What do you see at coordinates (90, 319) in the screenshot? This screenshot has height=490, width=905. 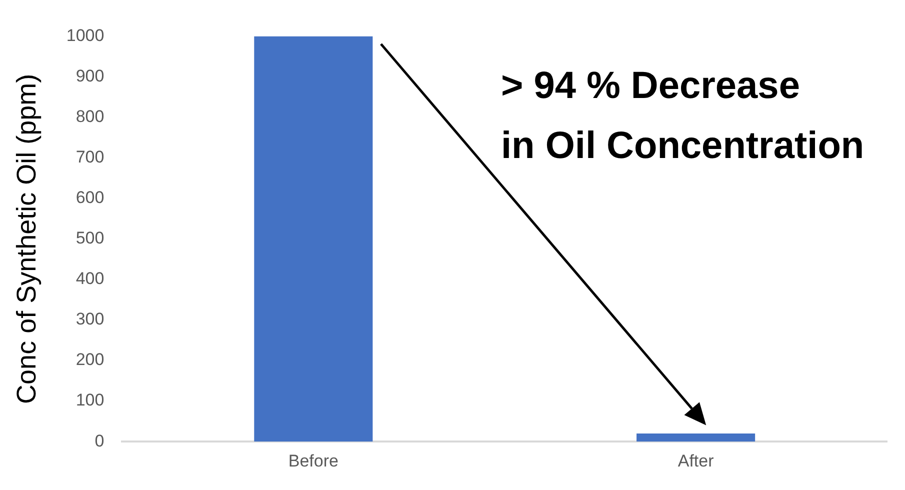 I see `y-tick-label: 300` at bounding box center [90, 319].